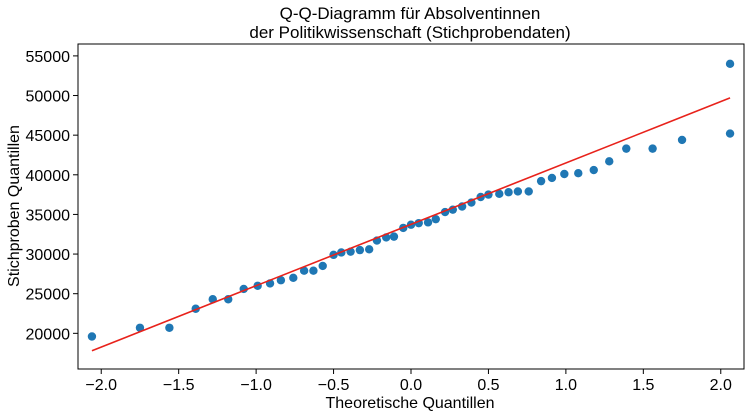 The width and height of the screenshot is (754, 417). I want to click on x-tick-label: 2.0, so click(721, 385).